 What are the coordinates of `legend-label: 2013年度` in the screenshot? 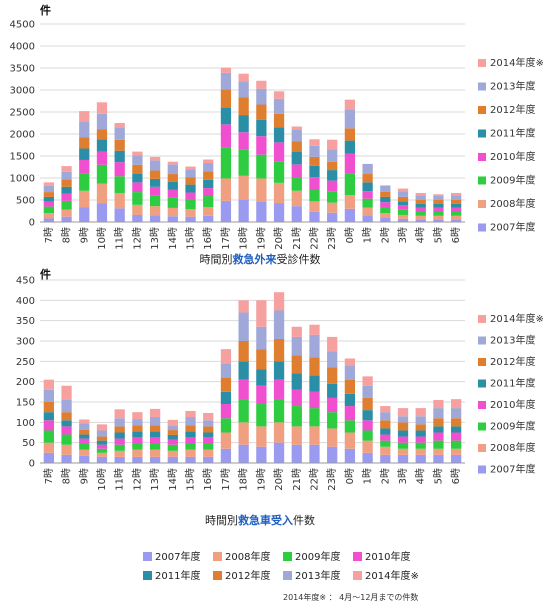 It's located at (318, 576).